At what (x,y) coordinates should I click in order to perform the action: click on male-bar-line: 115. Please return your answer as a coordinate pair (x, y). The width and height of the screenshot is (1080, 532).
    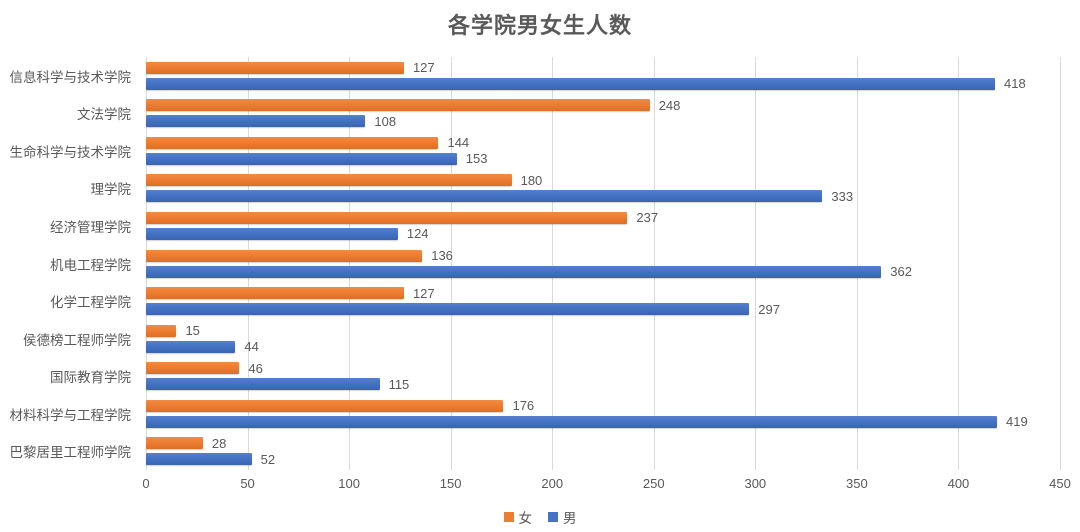
    Looking at the image, I should click on (603, 384).